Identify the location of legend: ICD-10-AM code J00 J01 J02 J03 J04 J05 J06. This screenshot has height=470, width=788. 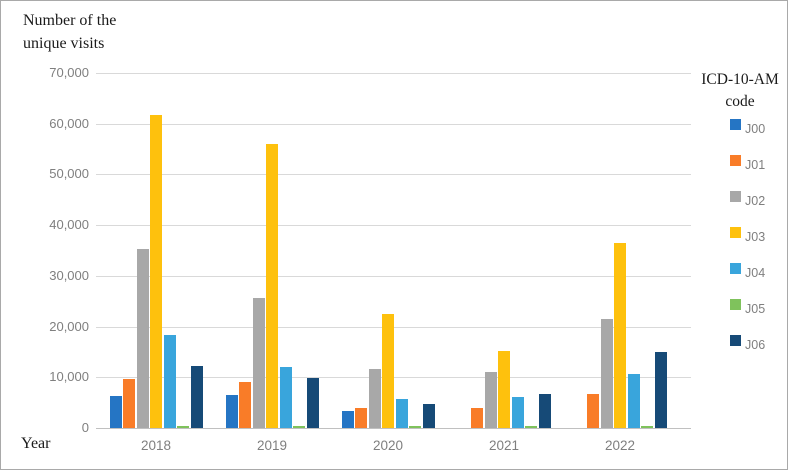
(740, 210).